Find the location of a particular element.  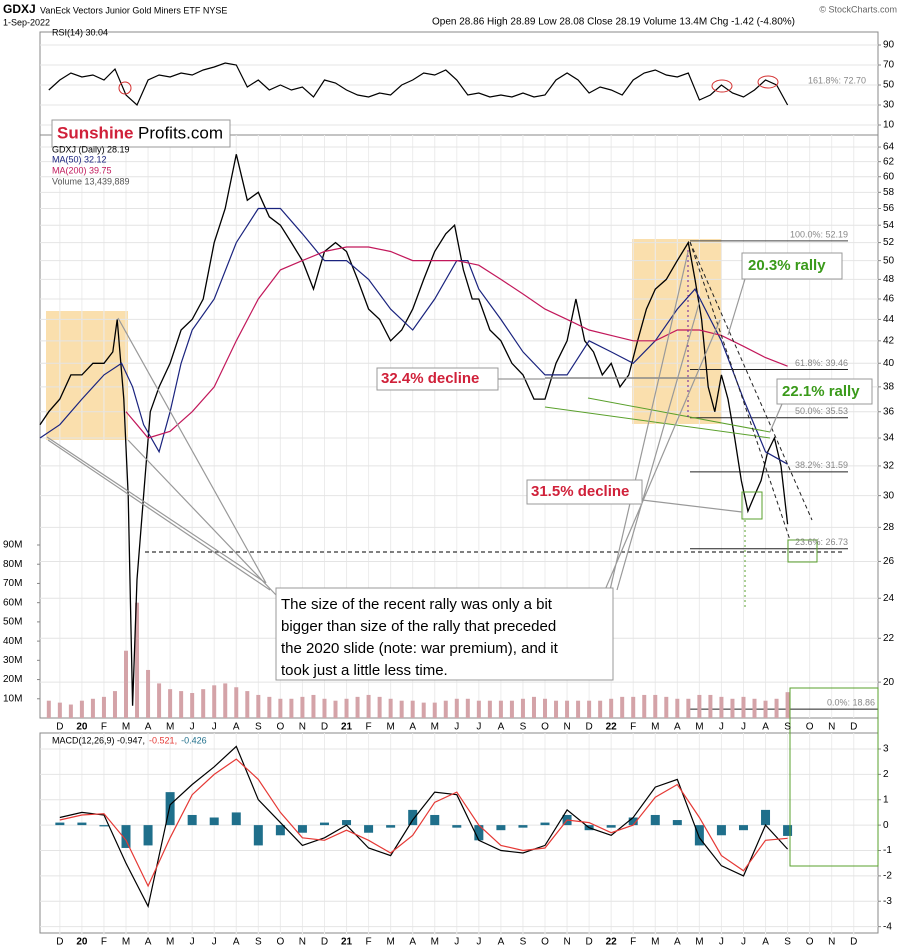

fib-label: 61.8%: 39.46 is located at coordinates (821, 363).